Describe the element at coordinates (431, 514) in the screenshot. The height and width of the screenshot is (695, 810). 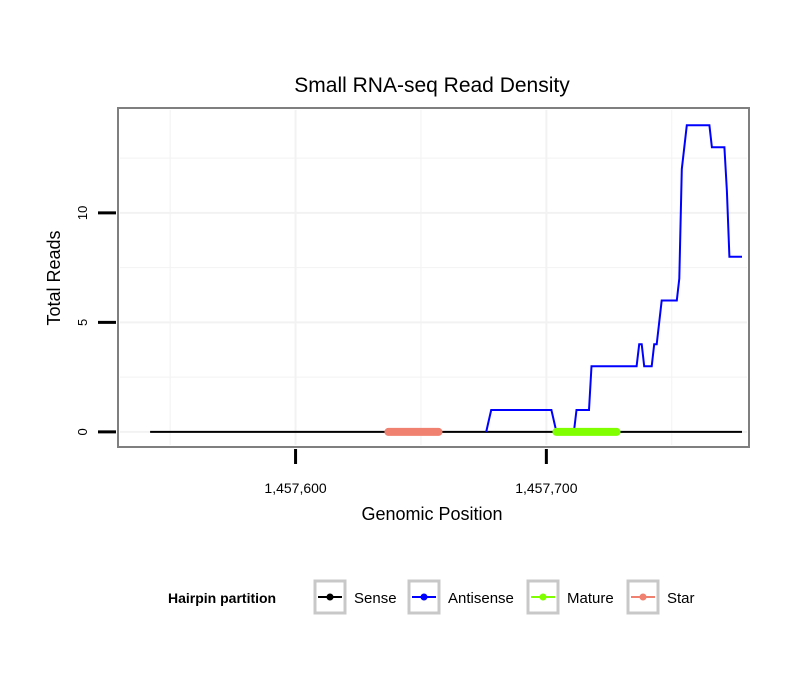
I see `x-axis-label: Genomic Position` at that location.